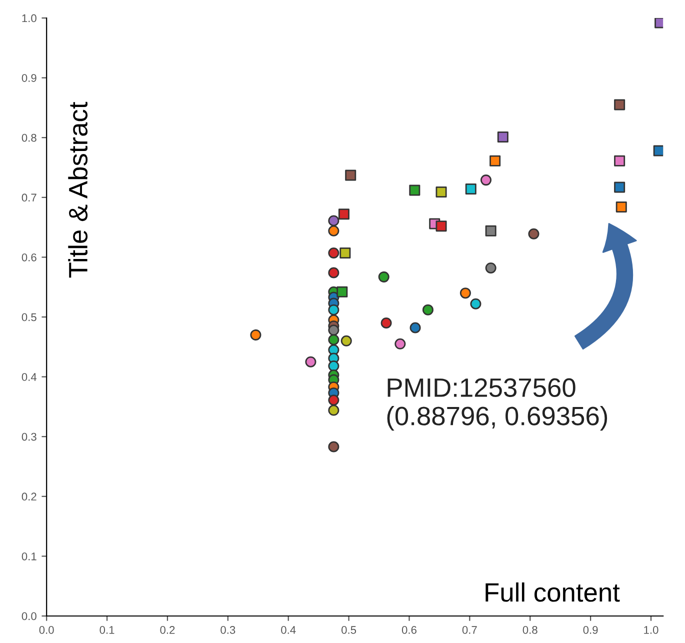 The width and height of the screenshot is (685, 643). What do you see at coordinates (228, 630) in the screenshot?
I see `x-tick-label: 0.3` at bounding box center [228, 630].